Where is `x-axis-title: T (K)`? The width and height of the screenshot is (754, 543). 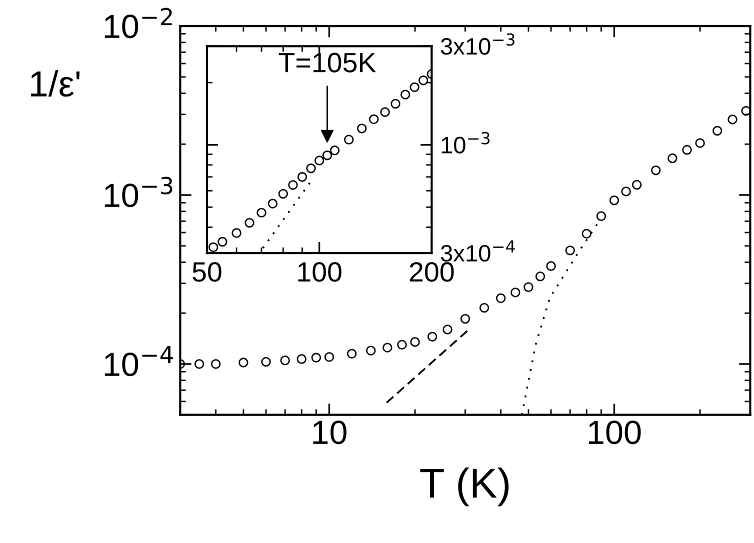
x-axis-title: T (K) is located at coordinates (464, 486).